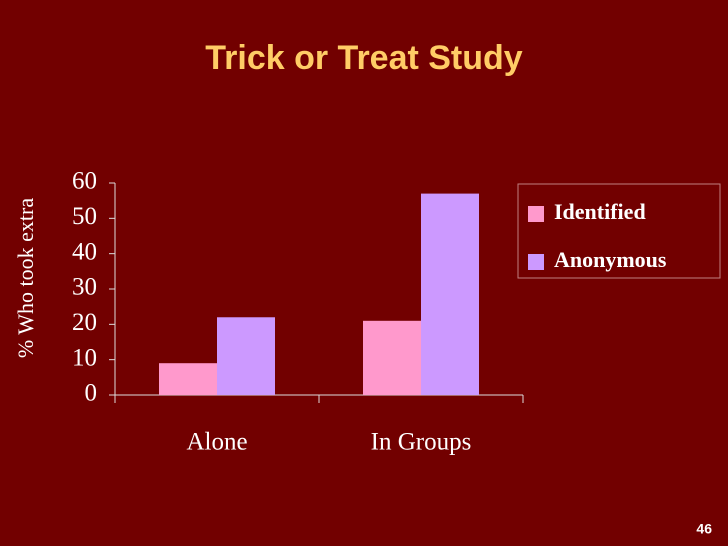  Describe the element at coordinates (421, 442) in the screenshot. I see `x-tick-label: In Groups` at that location.